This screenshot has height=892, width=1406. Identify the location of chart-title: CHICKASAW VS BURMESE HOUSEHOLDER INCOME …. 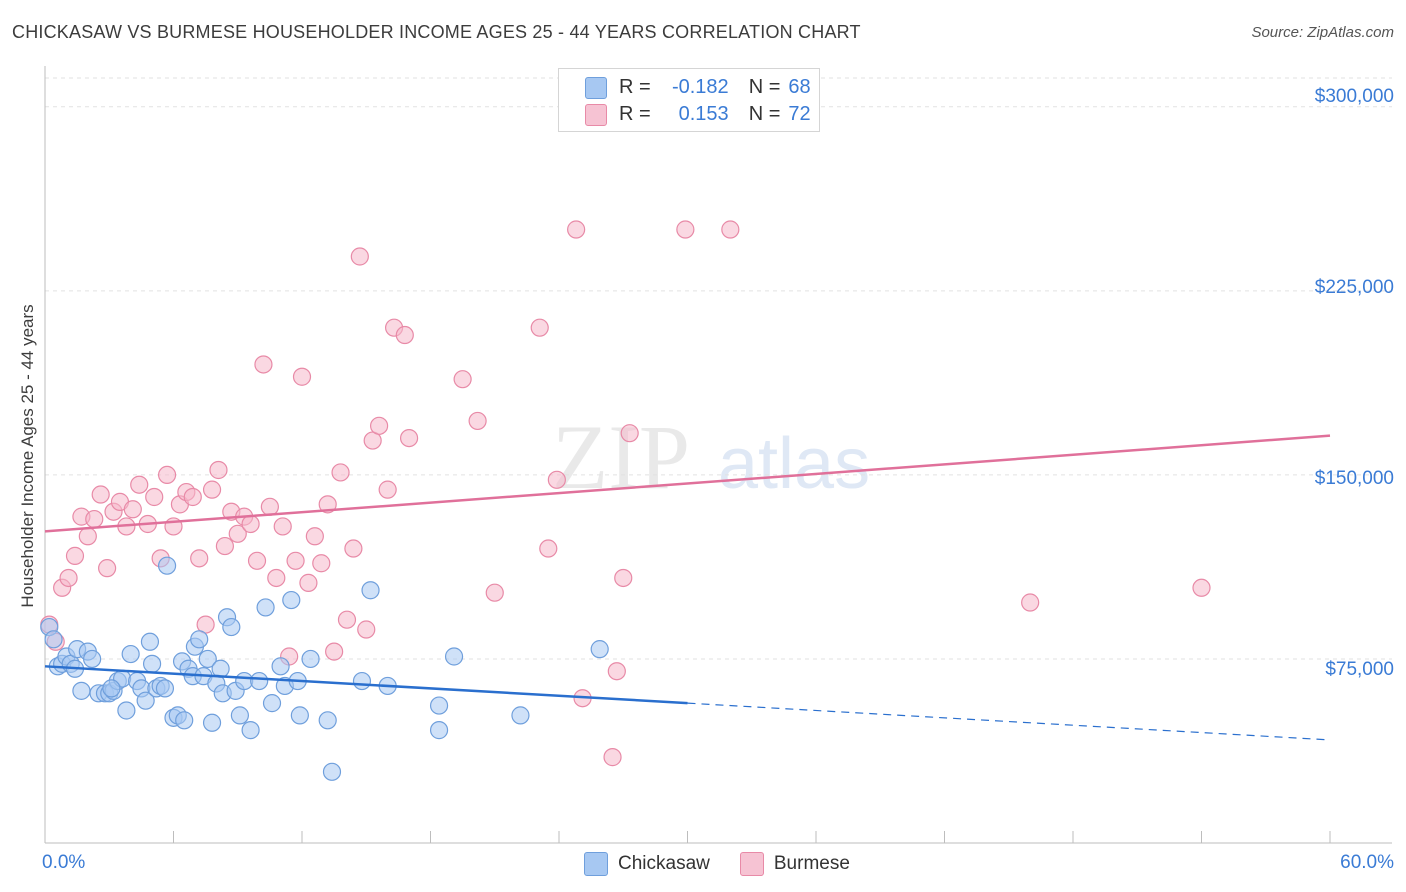
(436, 32).